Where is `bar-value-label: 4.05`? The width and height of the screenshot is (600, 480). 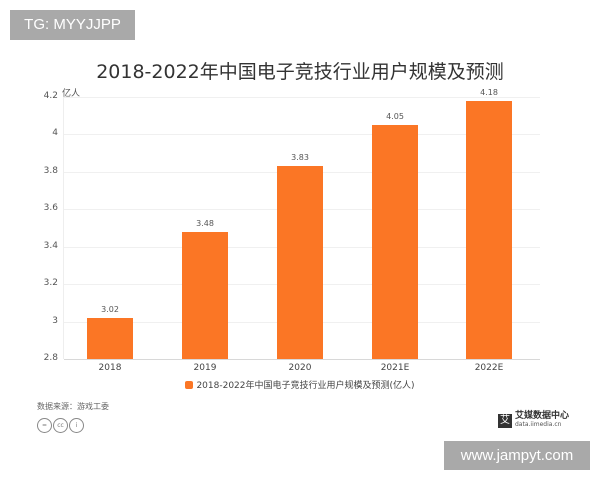
bar-value-label: 4.05 is located at coordinates (395, 117).